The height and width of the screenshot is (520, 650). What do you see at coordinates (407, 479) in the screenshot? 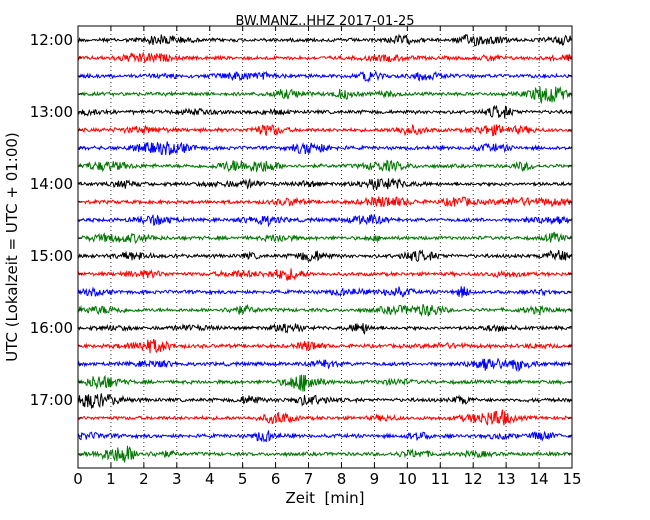
I see `x-tick-label: 10` at bounding box center [407, 479].